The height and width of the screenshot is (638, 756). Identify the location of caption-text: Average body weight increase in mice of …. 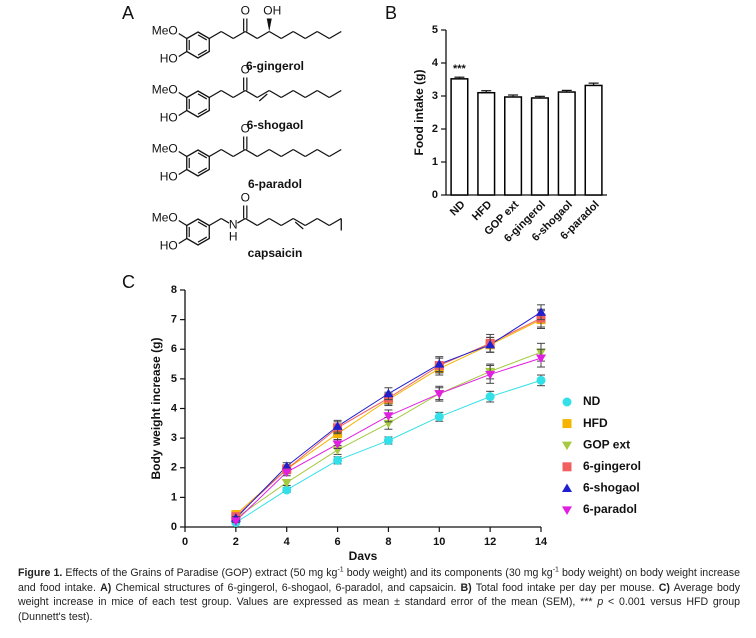
(379, 595).